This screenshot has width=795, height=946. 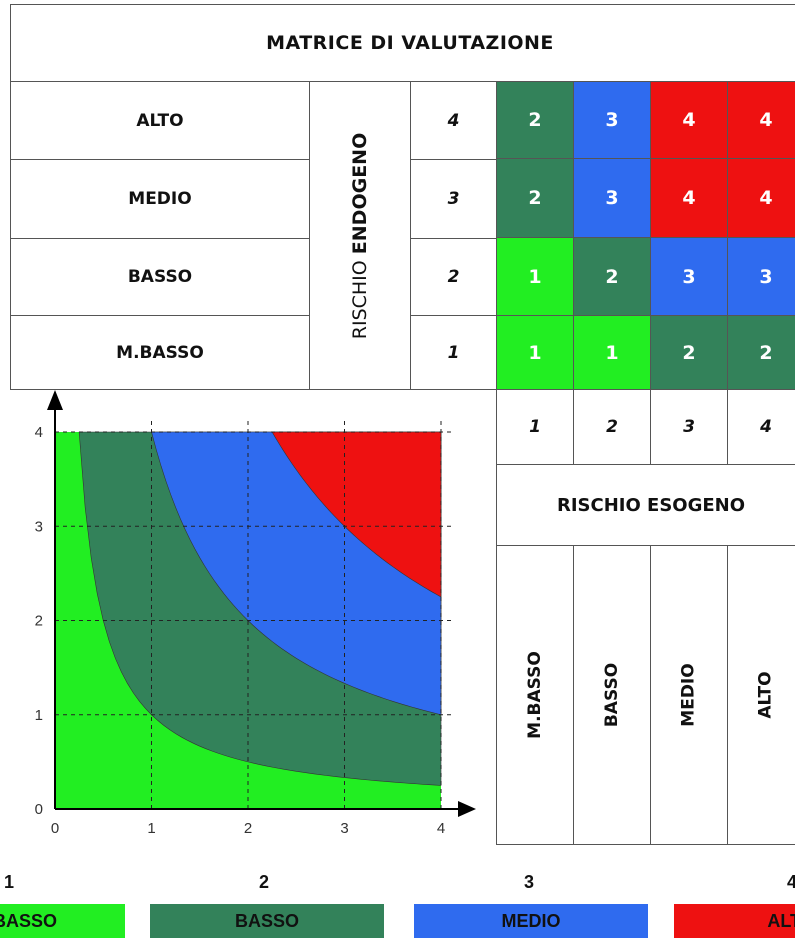 What do you see at coordinates (39, 715) in the screenshot?
I see `y-tick-label-1: 1` at bounding box center [39, 715].